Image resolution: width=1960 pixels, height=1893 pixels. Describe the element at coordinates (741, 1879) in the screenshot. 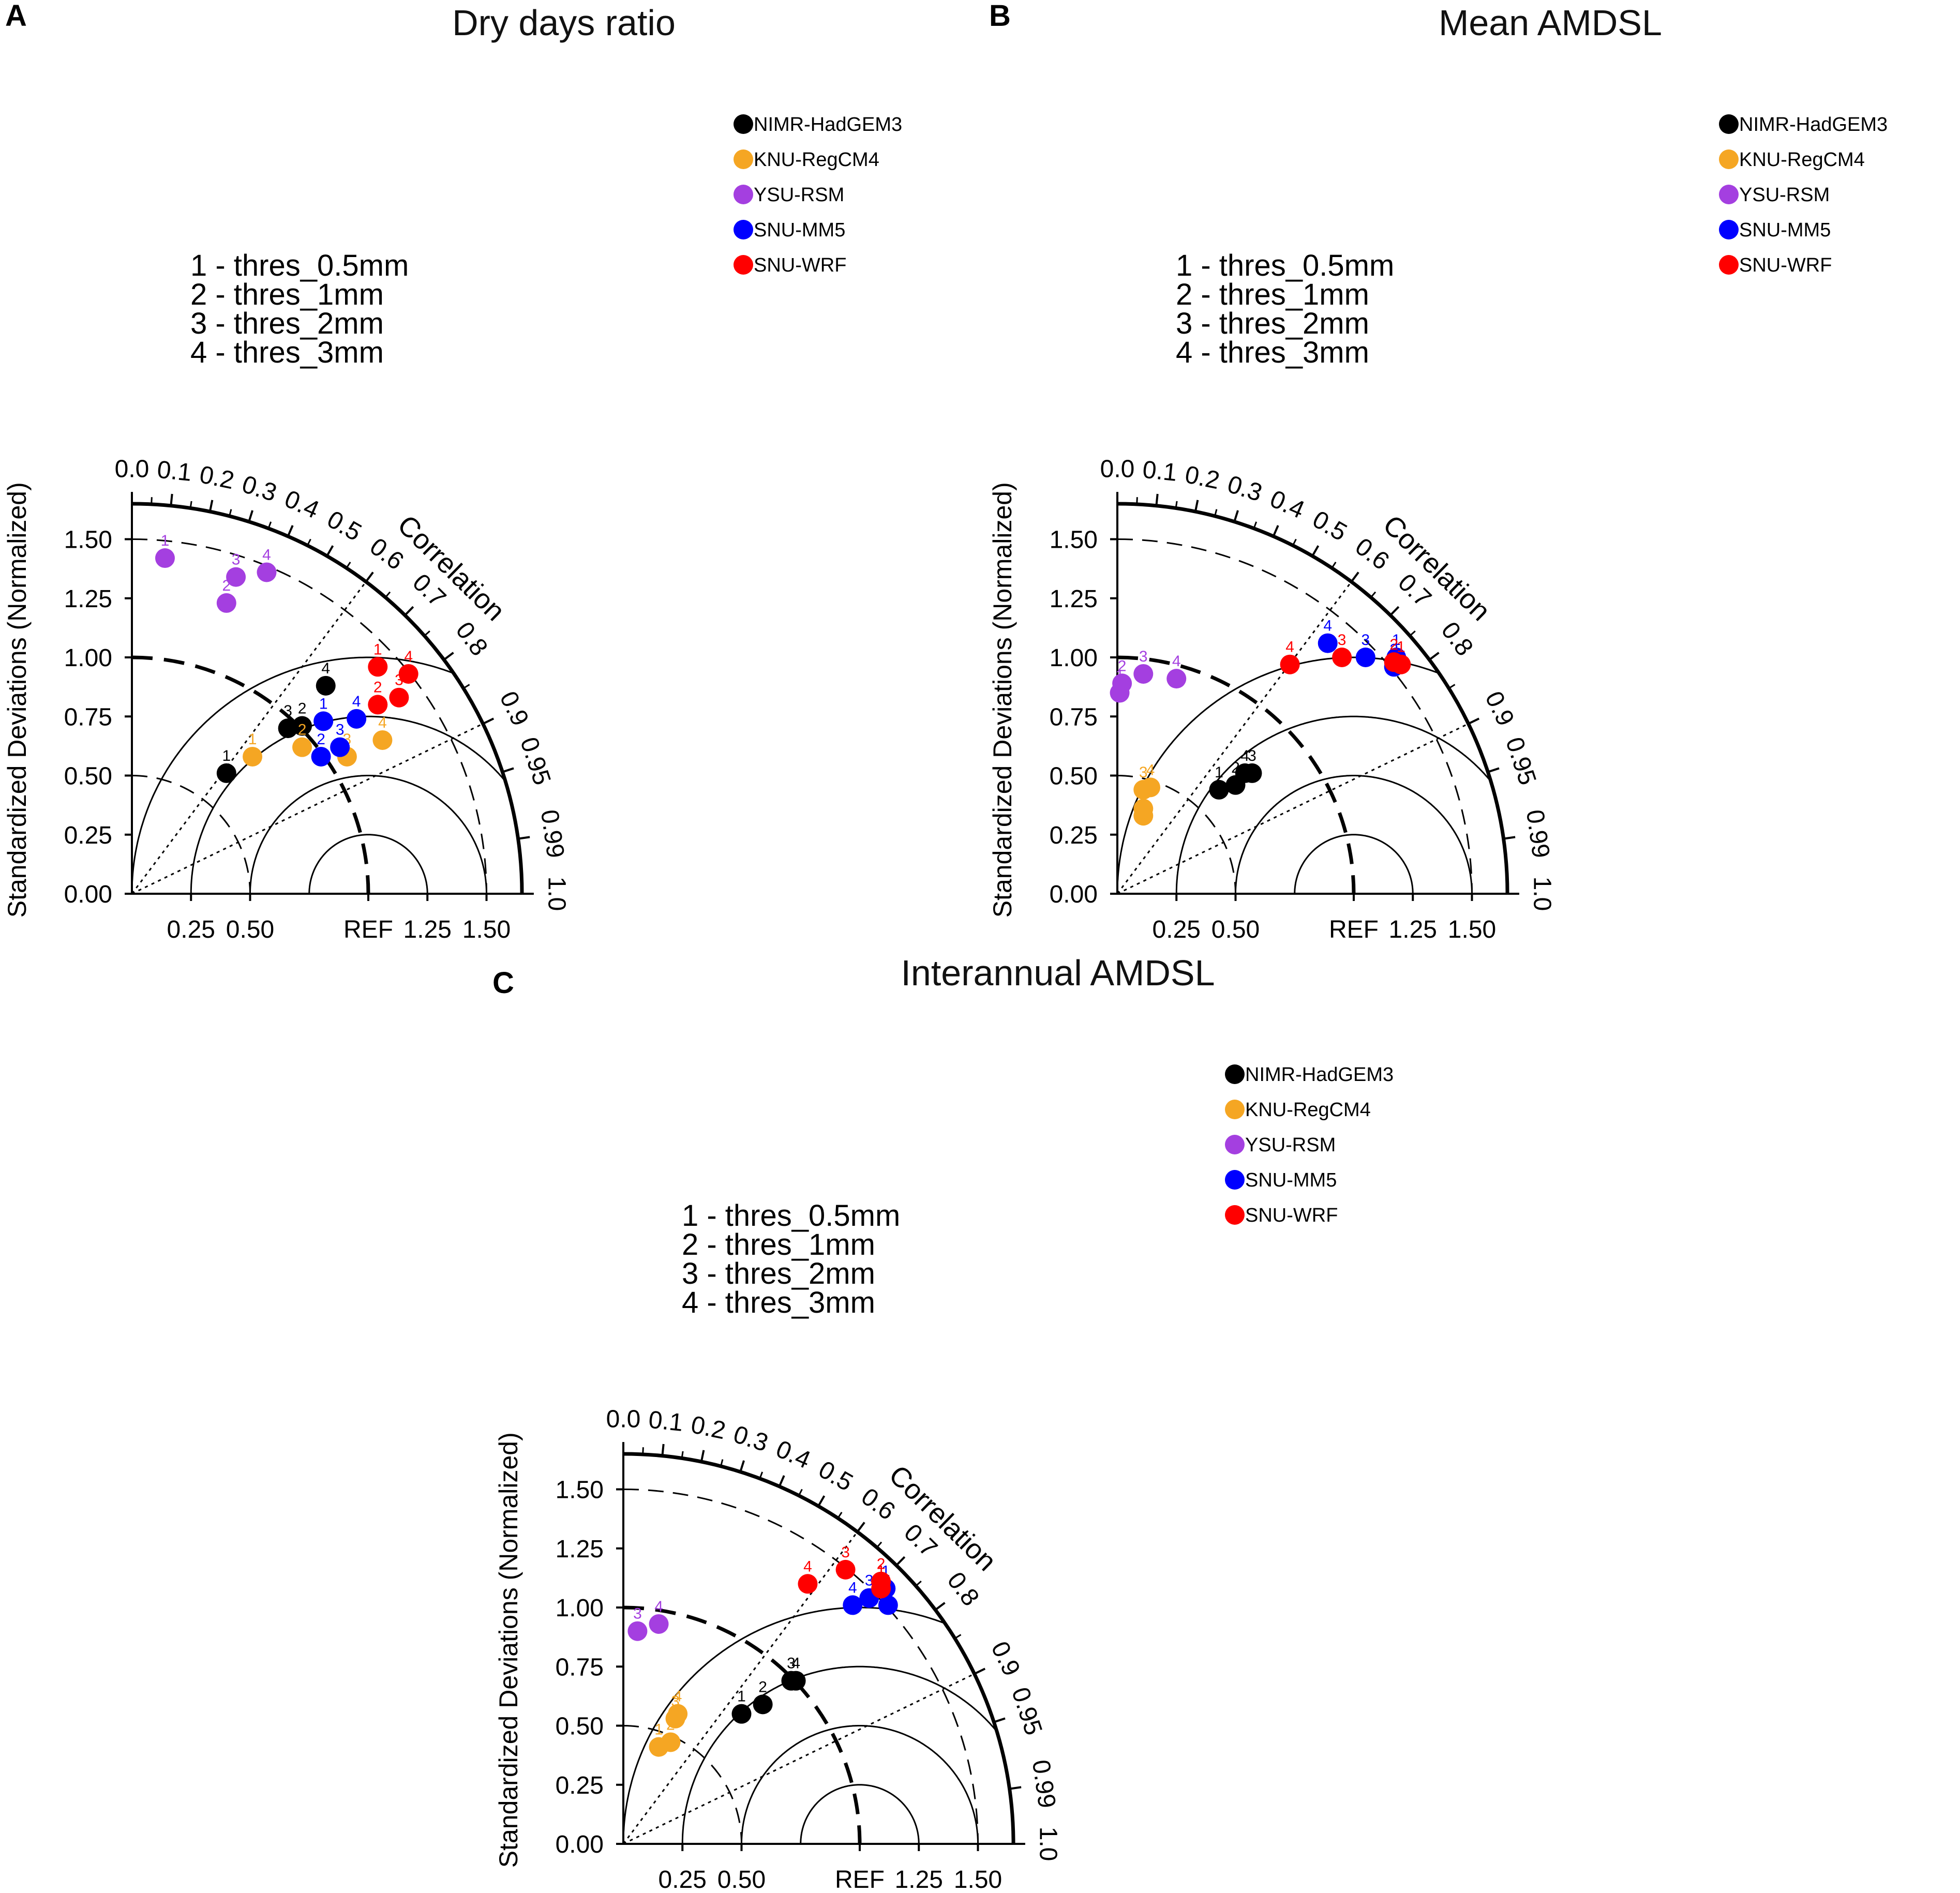

I see `x-tick-label: 0.50` at that location.